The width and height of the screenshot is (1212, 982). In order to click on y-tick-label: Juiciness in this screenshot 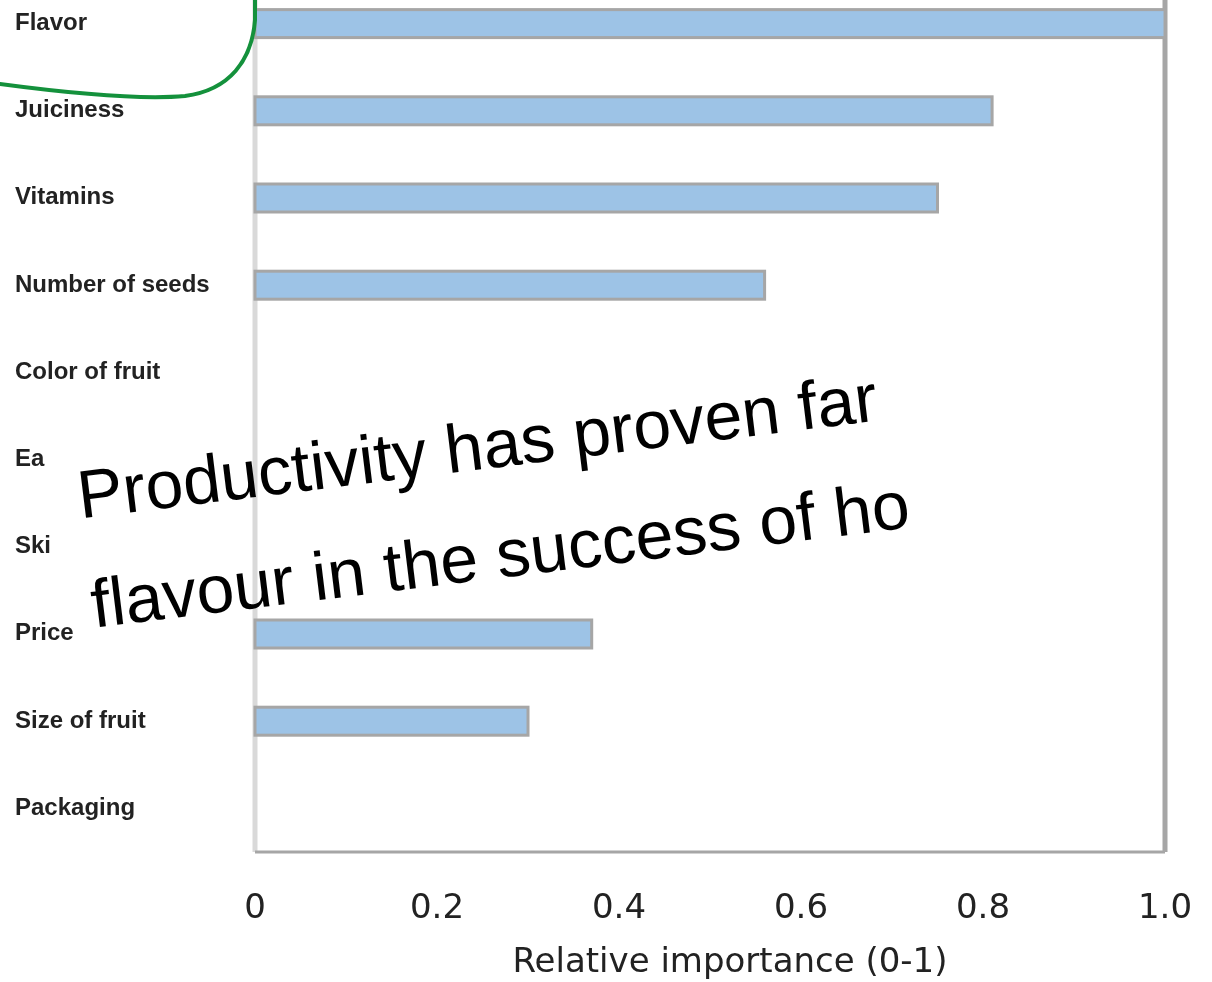, I will do `click(70, 109)`.